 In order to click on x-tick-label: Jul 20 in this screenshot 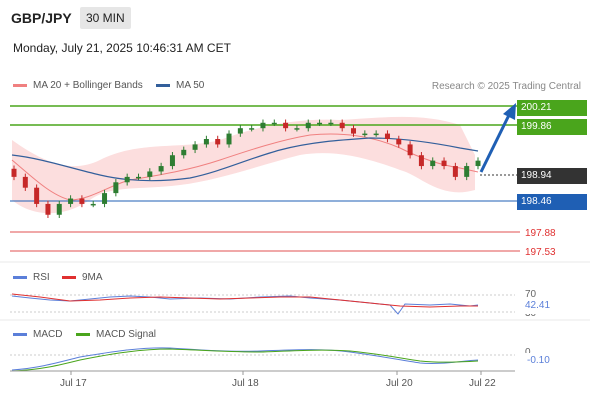, I will do `click(399, 383)`.